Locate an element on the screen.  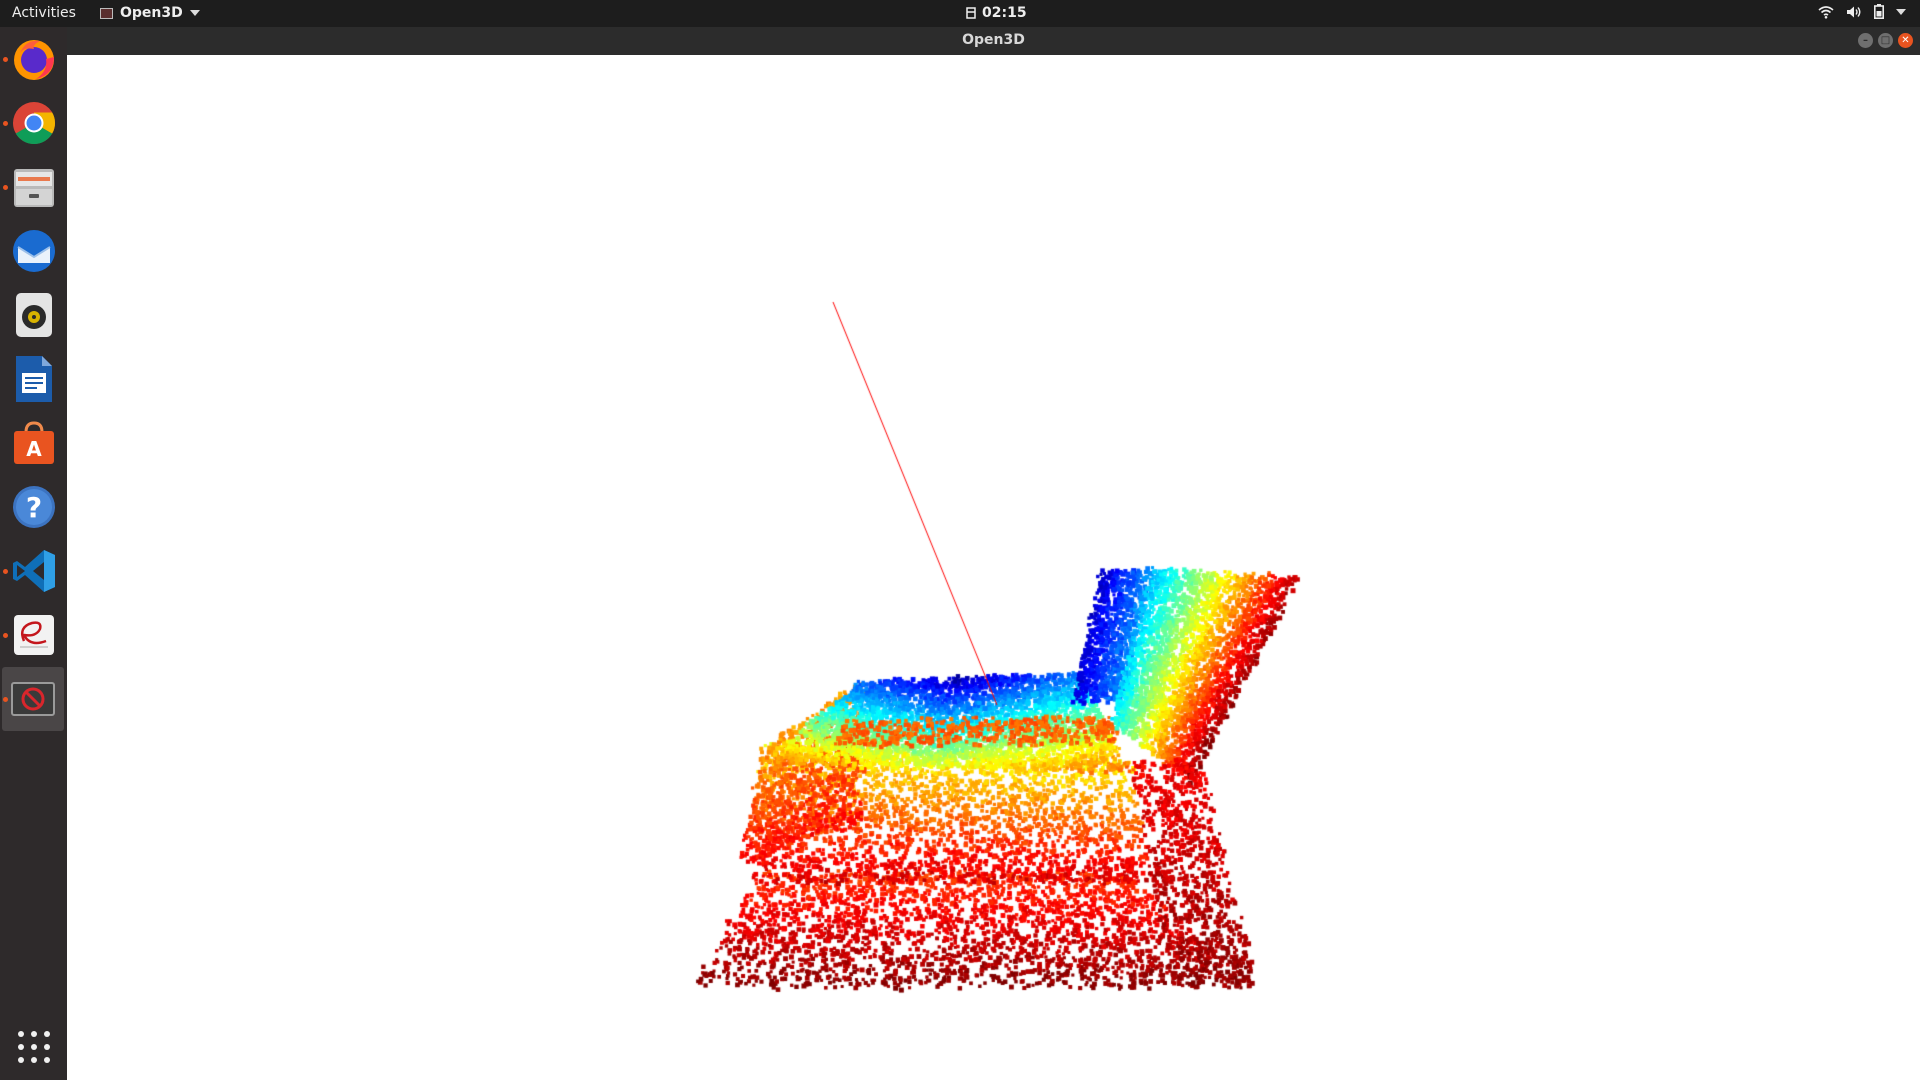
window-title: Open3D is located at coordinates (993, 40).